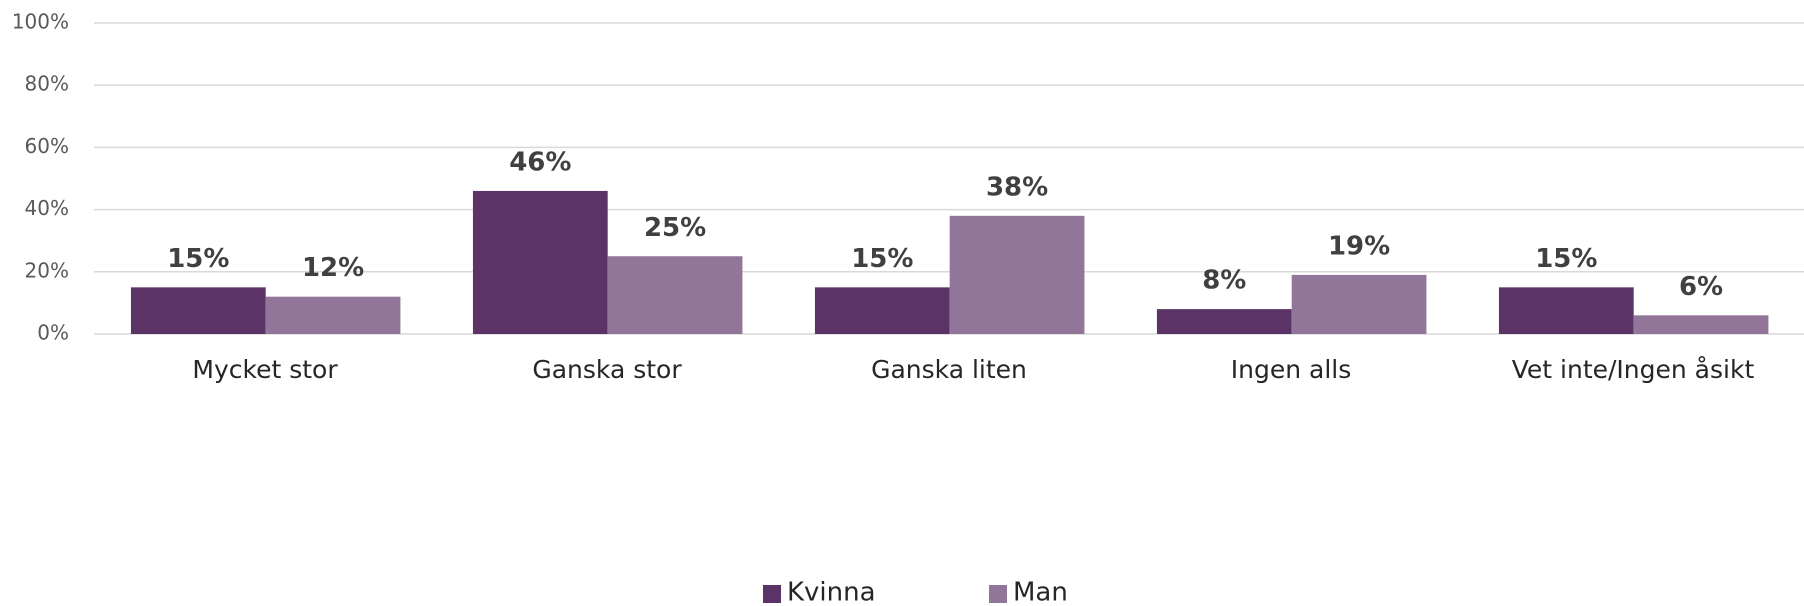  What do you see at coordinates (607, 369) in the screenshot?
I see `x-tick-label: Ganska stor` at bounding box center [607, 369].